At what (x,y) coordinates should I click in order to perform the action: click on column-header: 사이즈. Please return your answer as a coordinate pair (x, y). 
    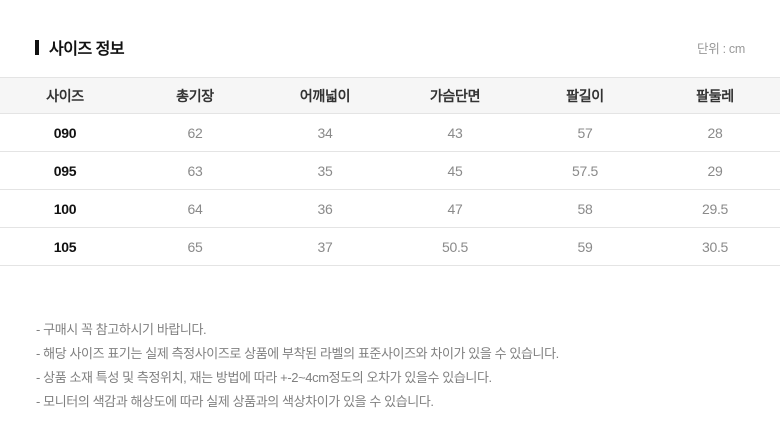
    Looking at the image, I should click on (65, 95).